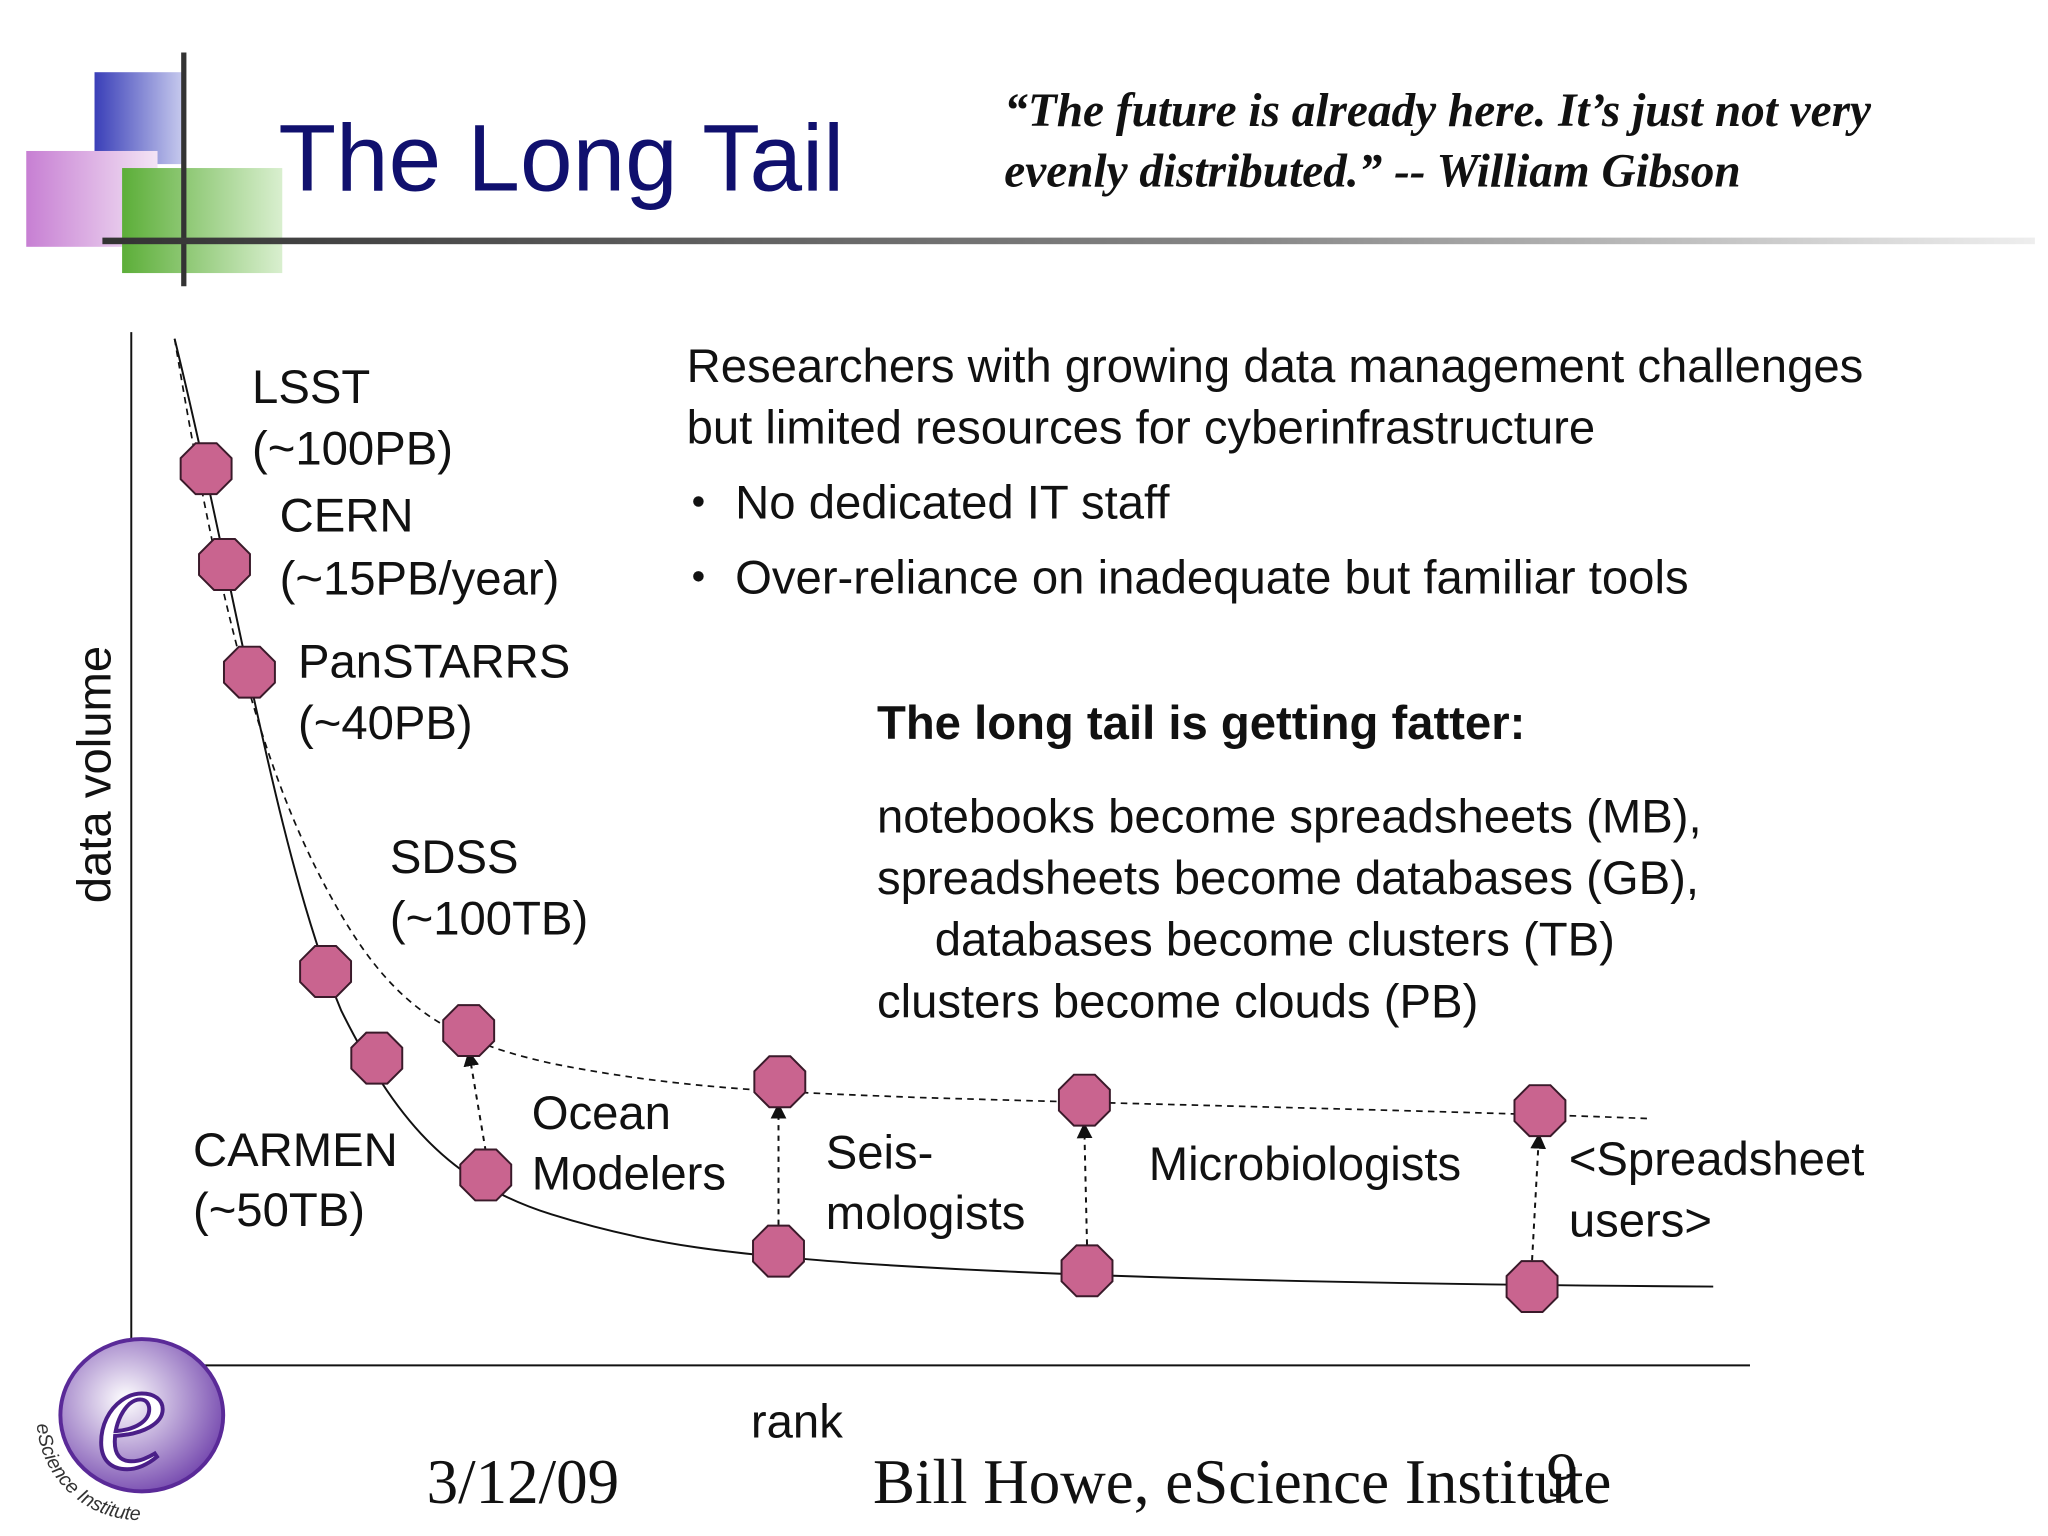  What do you see at coordinates (454, 857) in the screenshot?
I see `node-label: SDSS` at bounding box center [454, 857].